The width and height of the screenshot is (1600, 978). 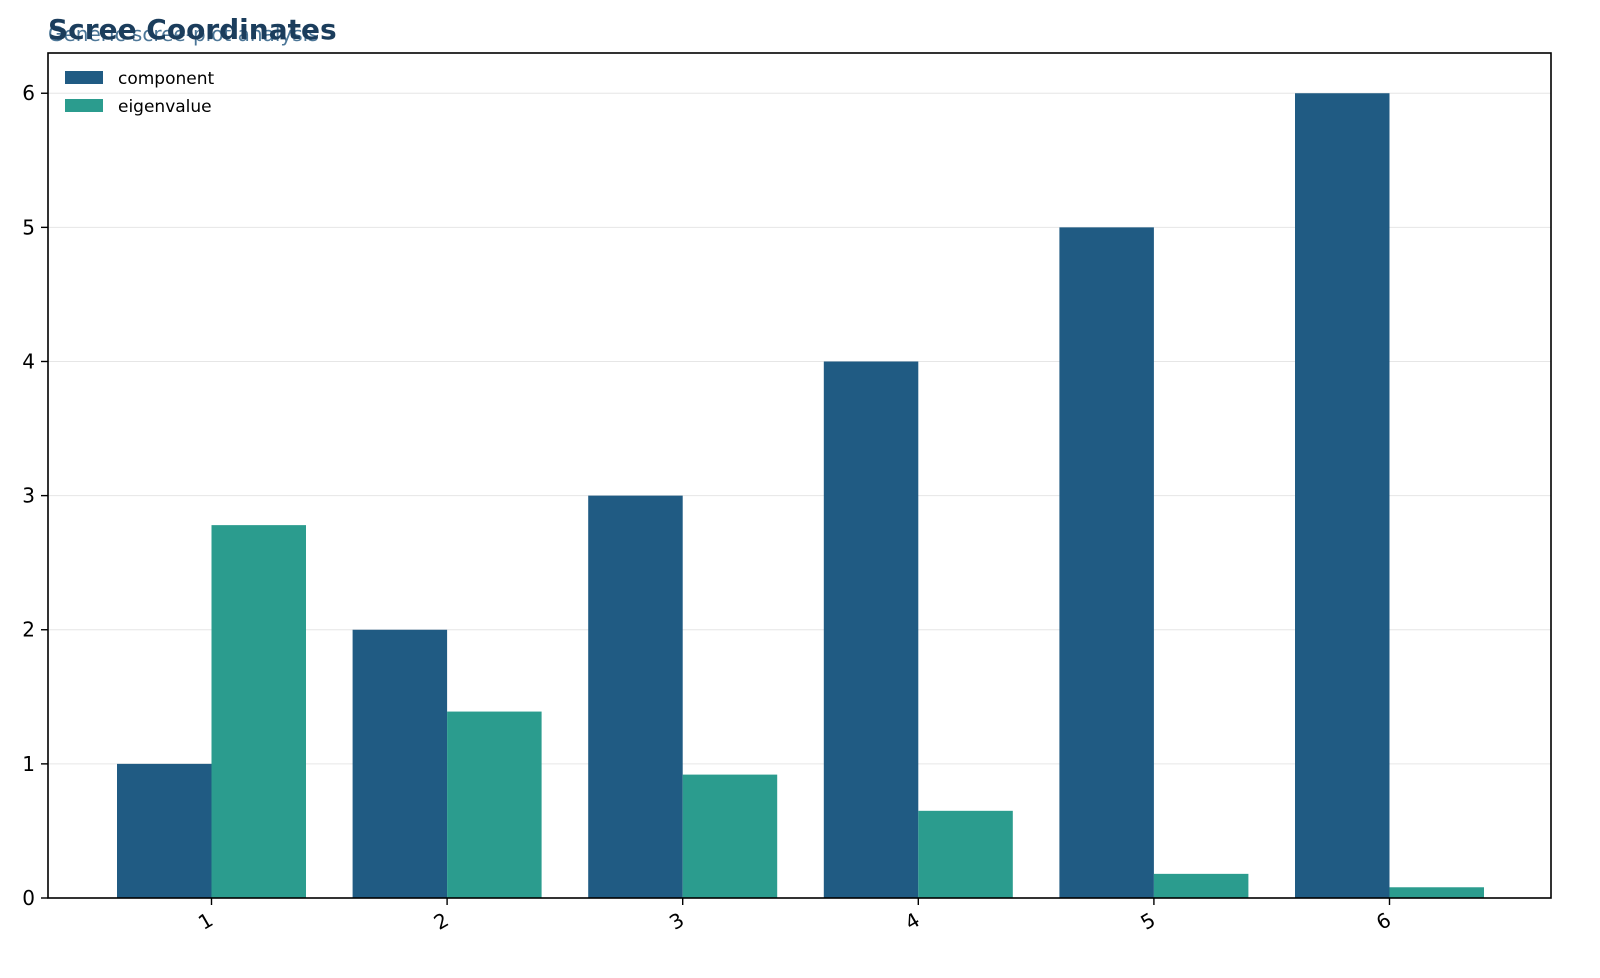 I want to click on legend-swatch-eigenvalue, so click(x=84, y=105).